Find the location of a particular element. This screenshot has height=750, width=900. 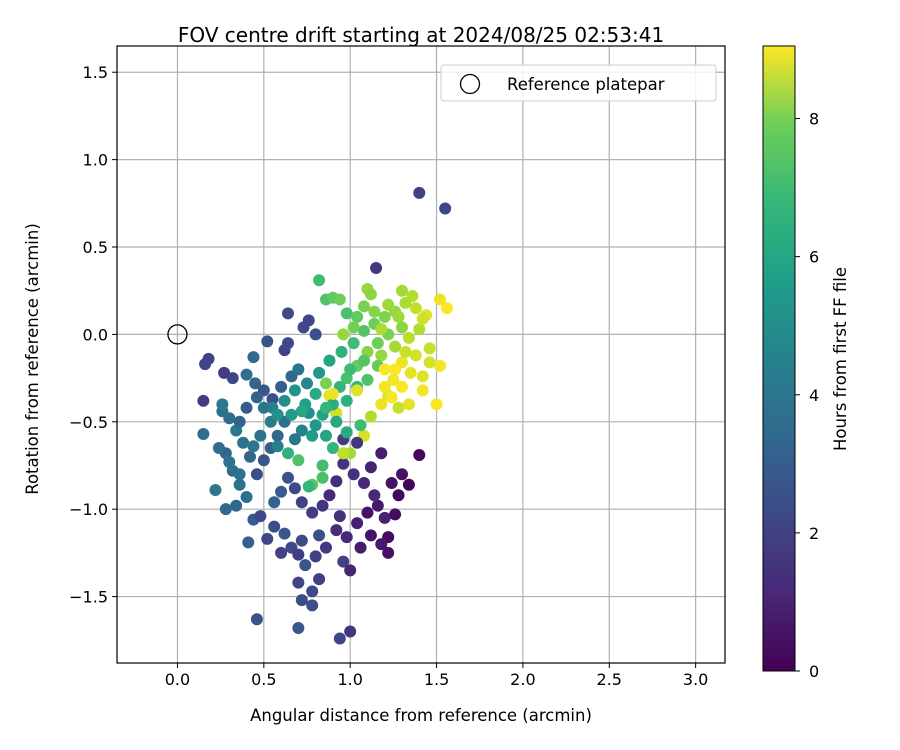

x-axis-label: Angular distance from reference (arcmin) is located at coordinates (421, 715).